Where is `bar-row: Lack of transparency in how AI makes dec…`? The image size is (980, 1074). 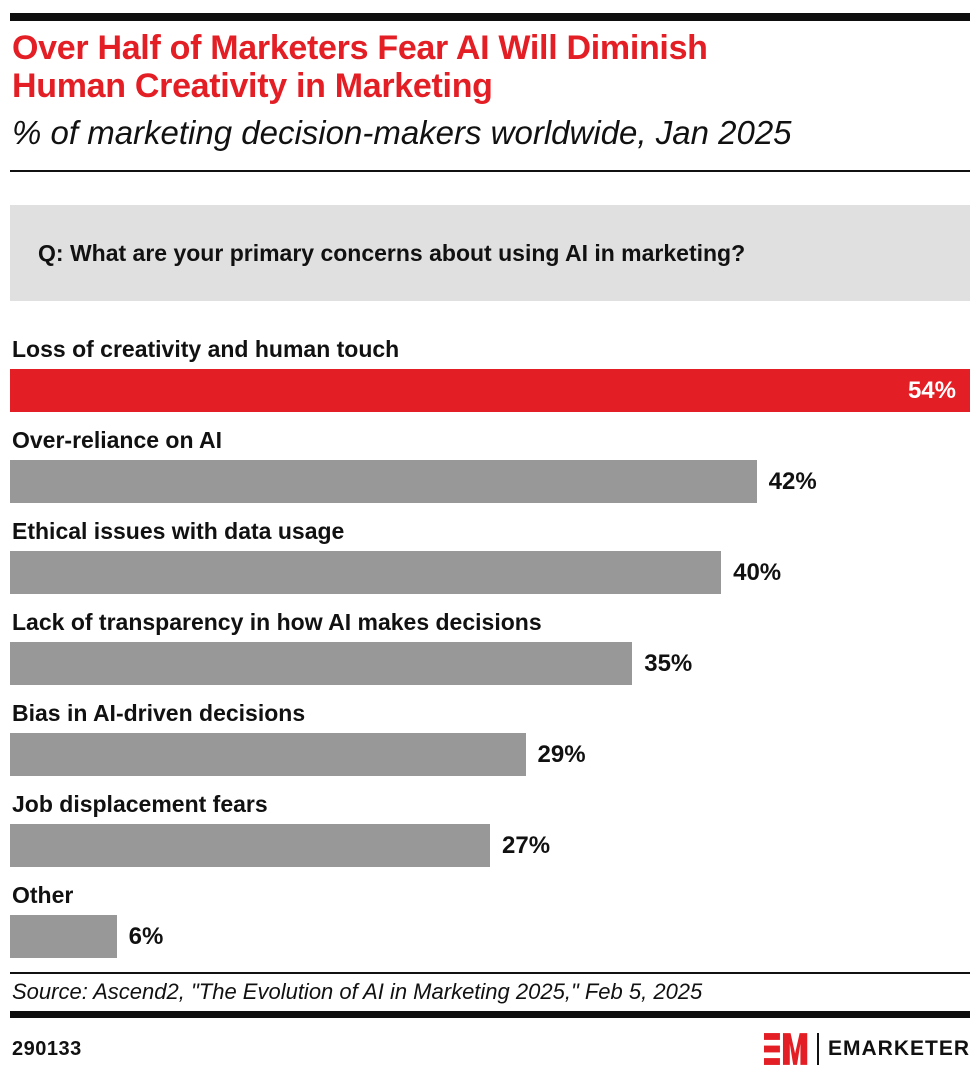 bar-row: Lack of transparency in how AI makes dec… is located at coordinates (490, 646).